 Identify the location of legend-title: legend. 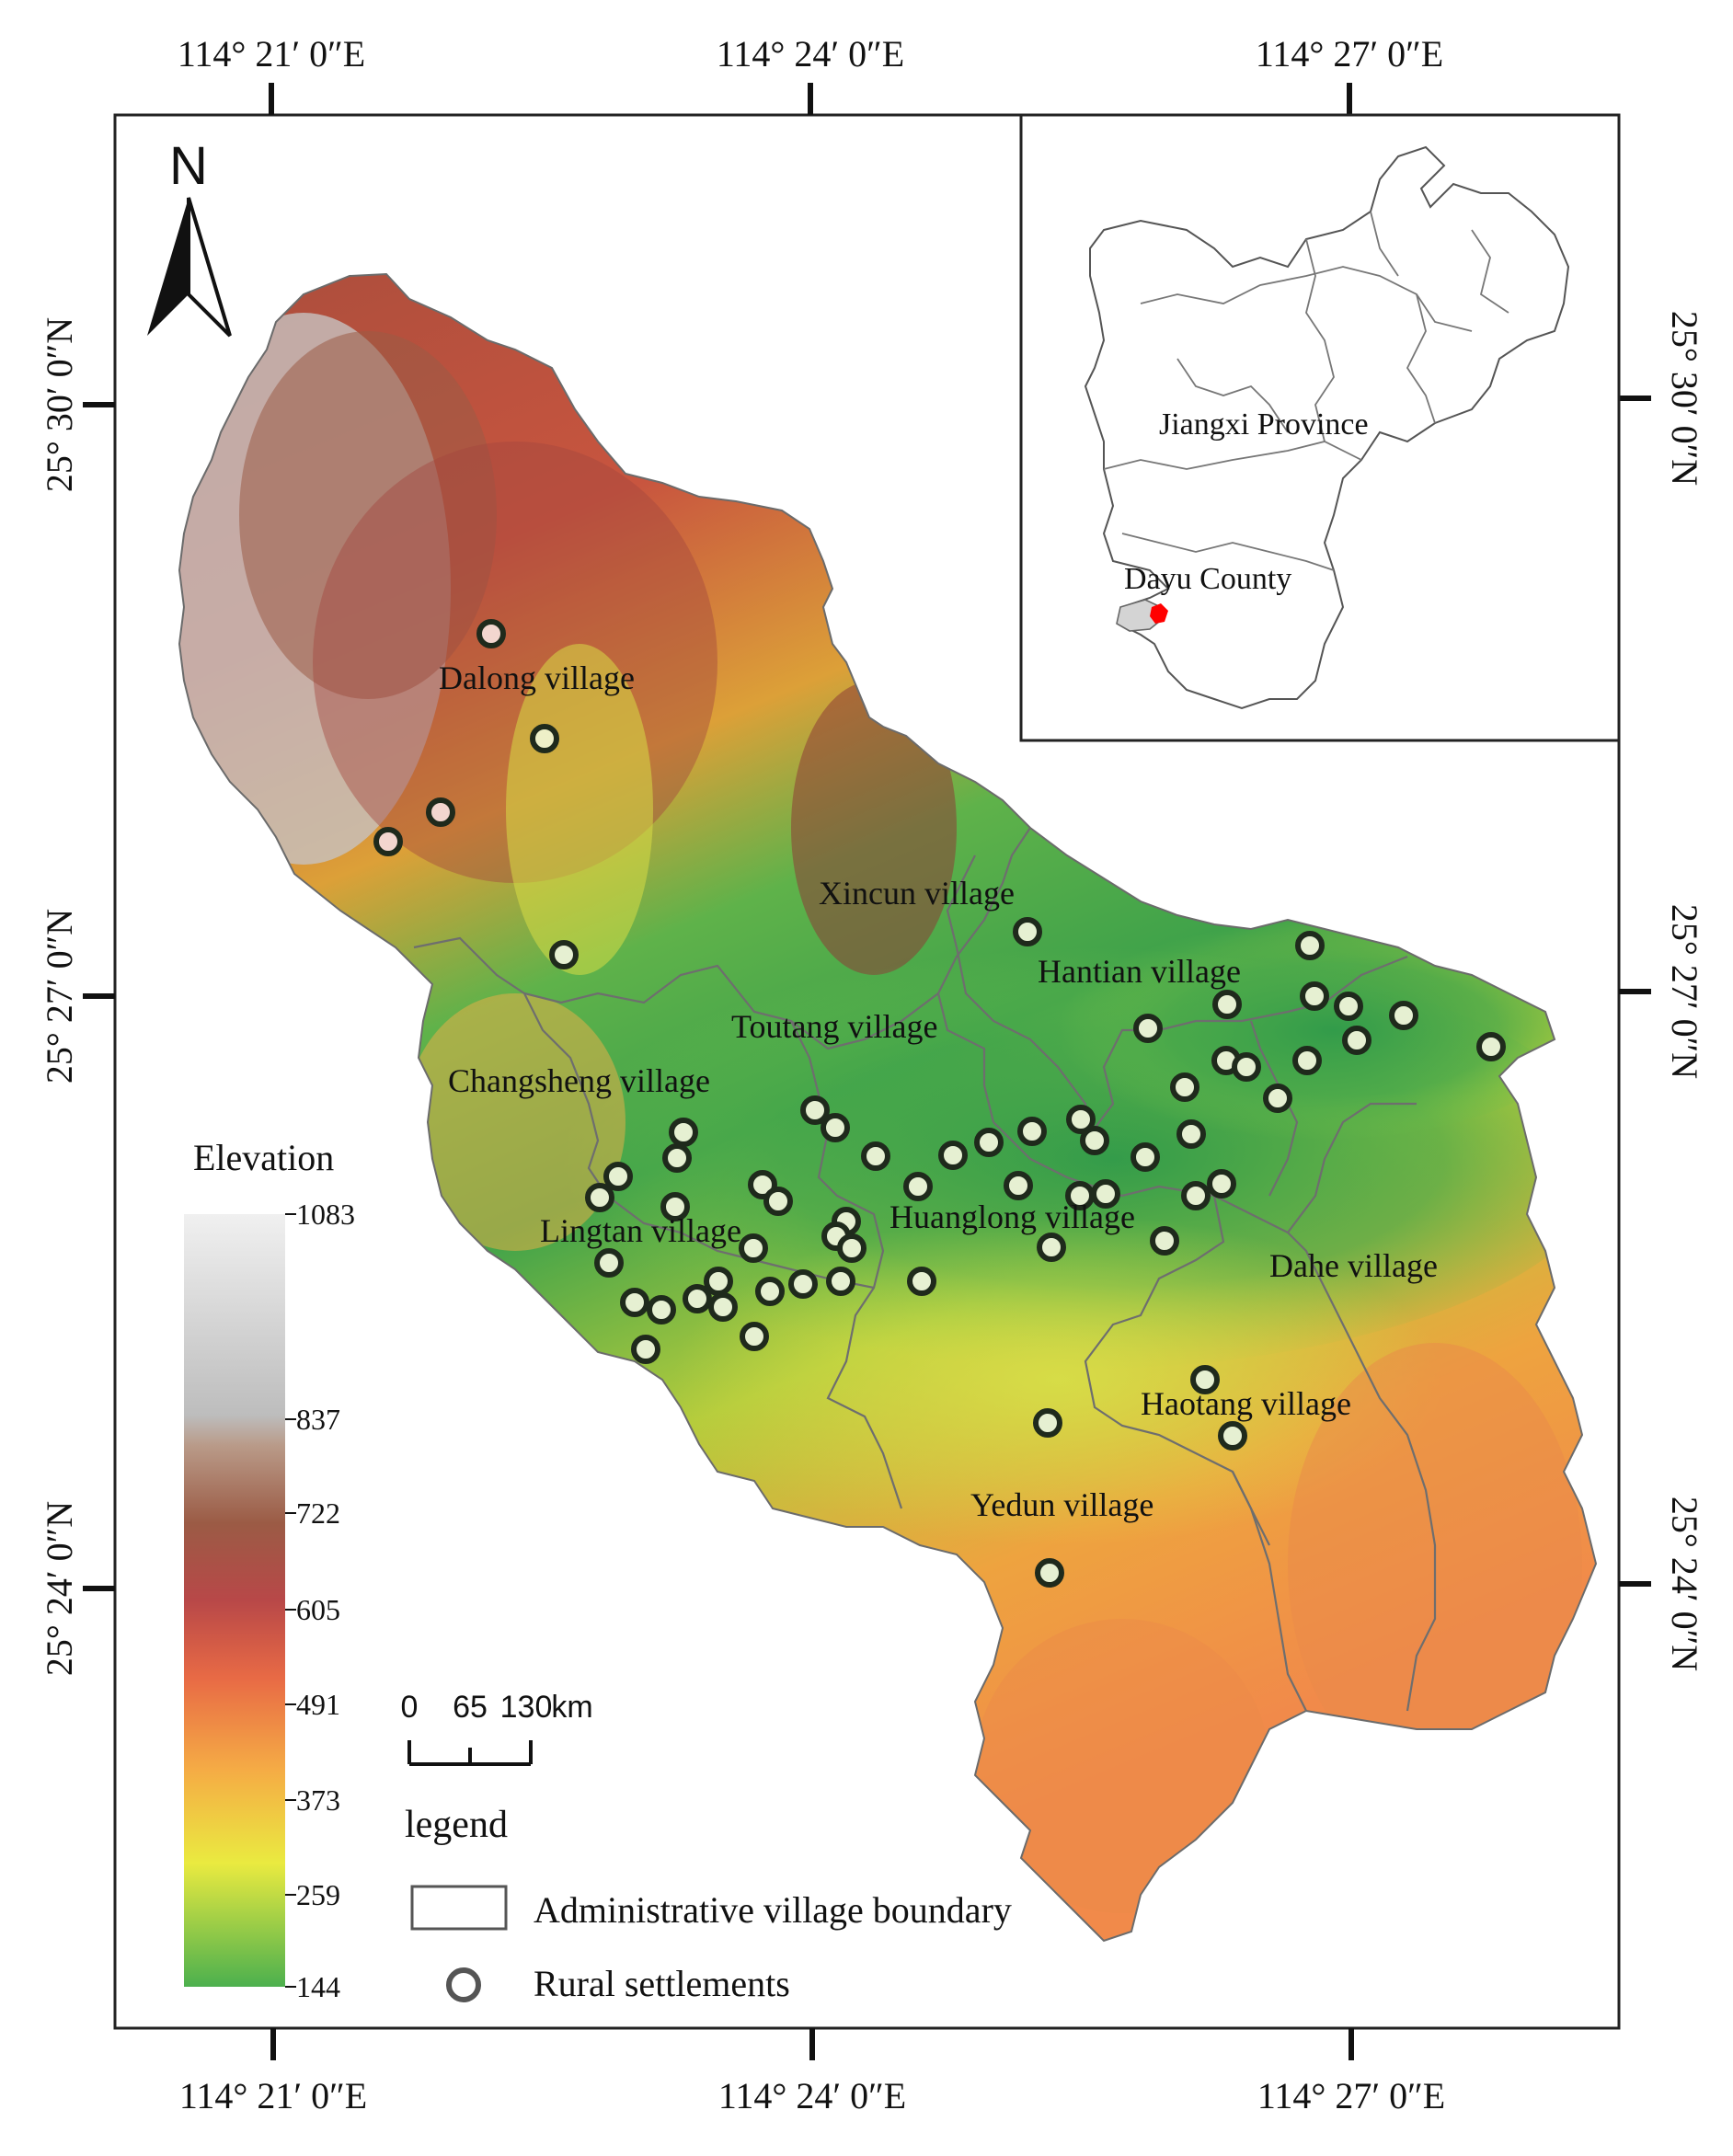
(456, 1825).